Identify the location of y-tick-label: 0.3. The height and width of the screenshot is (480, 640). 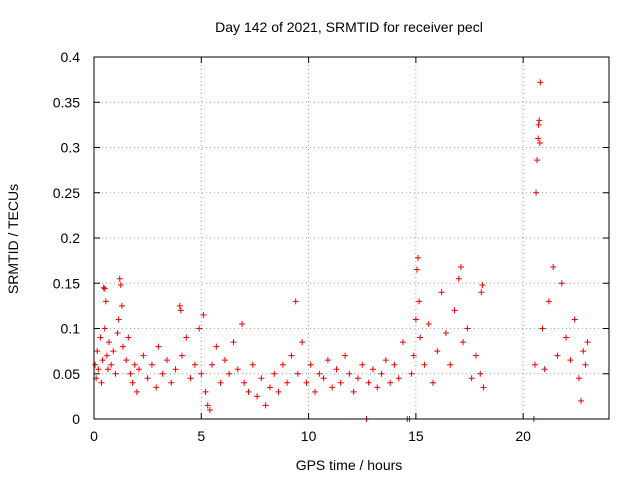
(71, 148).